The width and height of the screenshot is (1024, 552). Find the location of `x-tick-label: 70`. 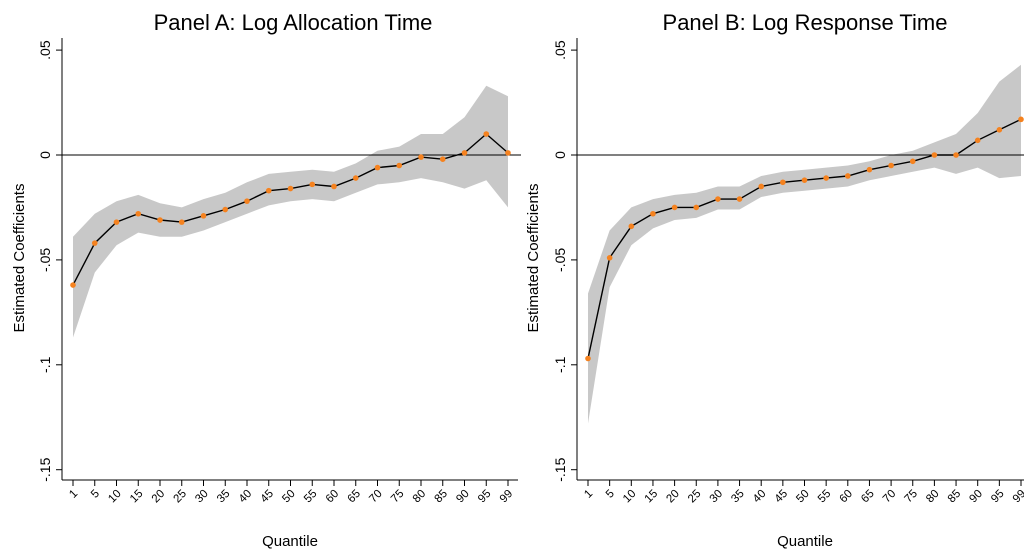

x-tick-label: 70 is located at coordinates (376, 497).